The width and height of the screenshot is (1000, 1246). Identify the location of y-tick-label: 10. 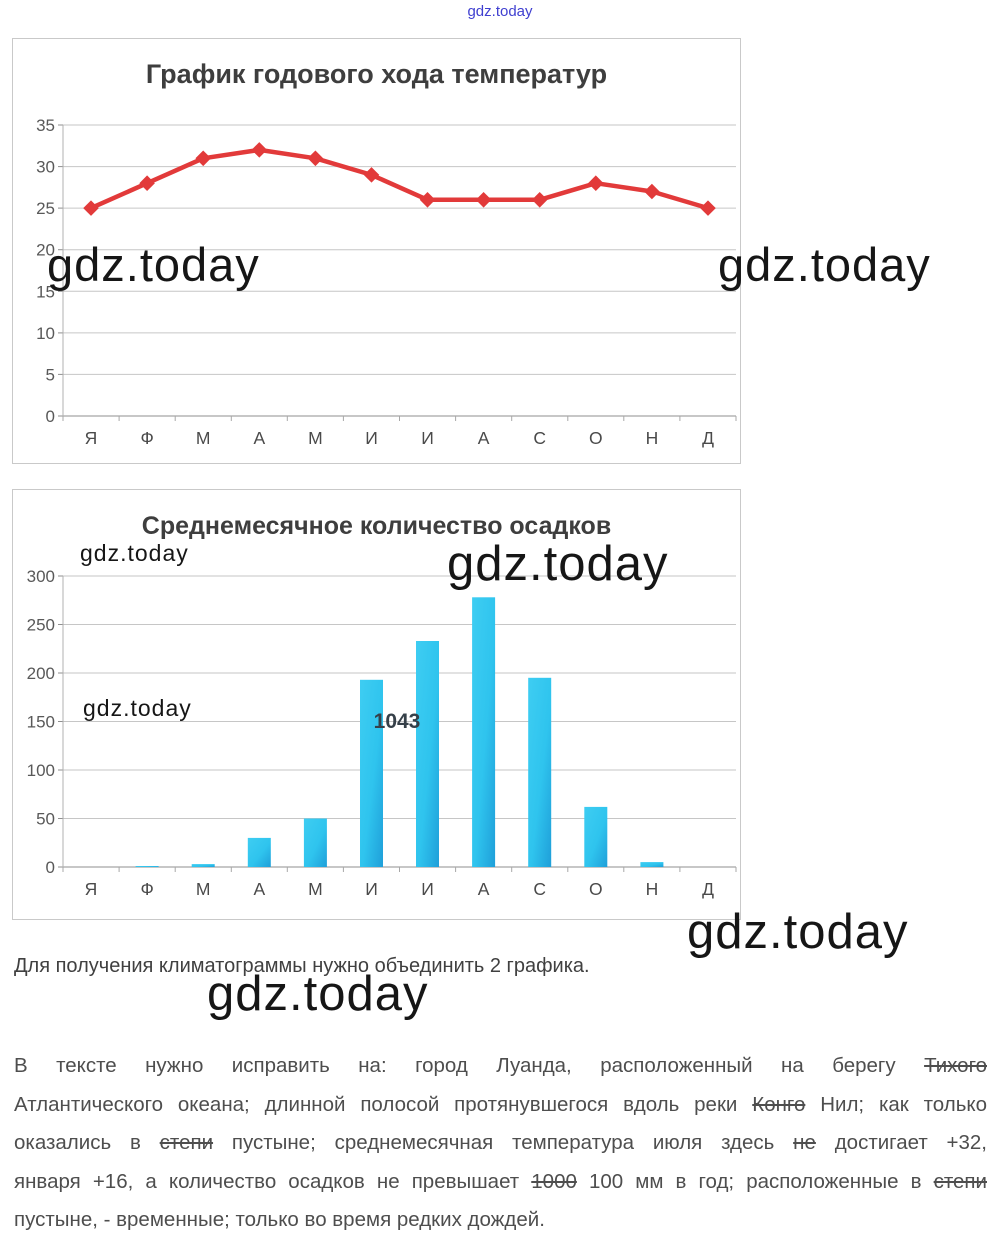
(45, 333).